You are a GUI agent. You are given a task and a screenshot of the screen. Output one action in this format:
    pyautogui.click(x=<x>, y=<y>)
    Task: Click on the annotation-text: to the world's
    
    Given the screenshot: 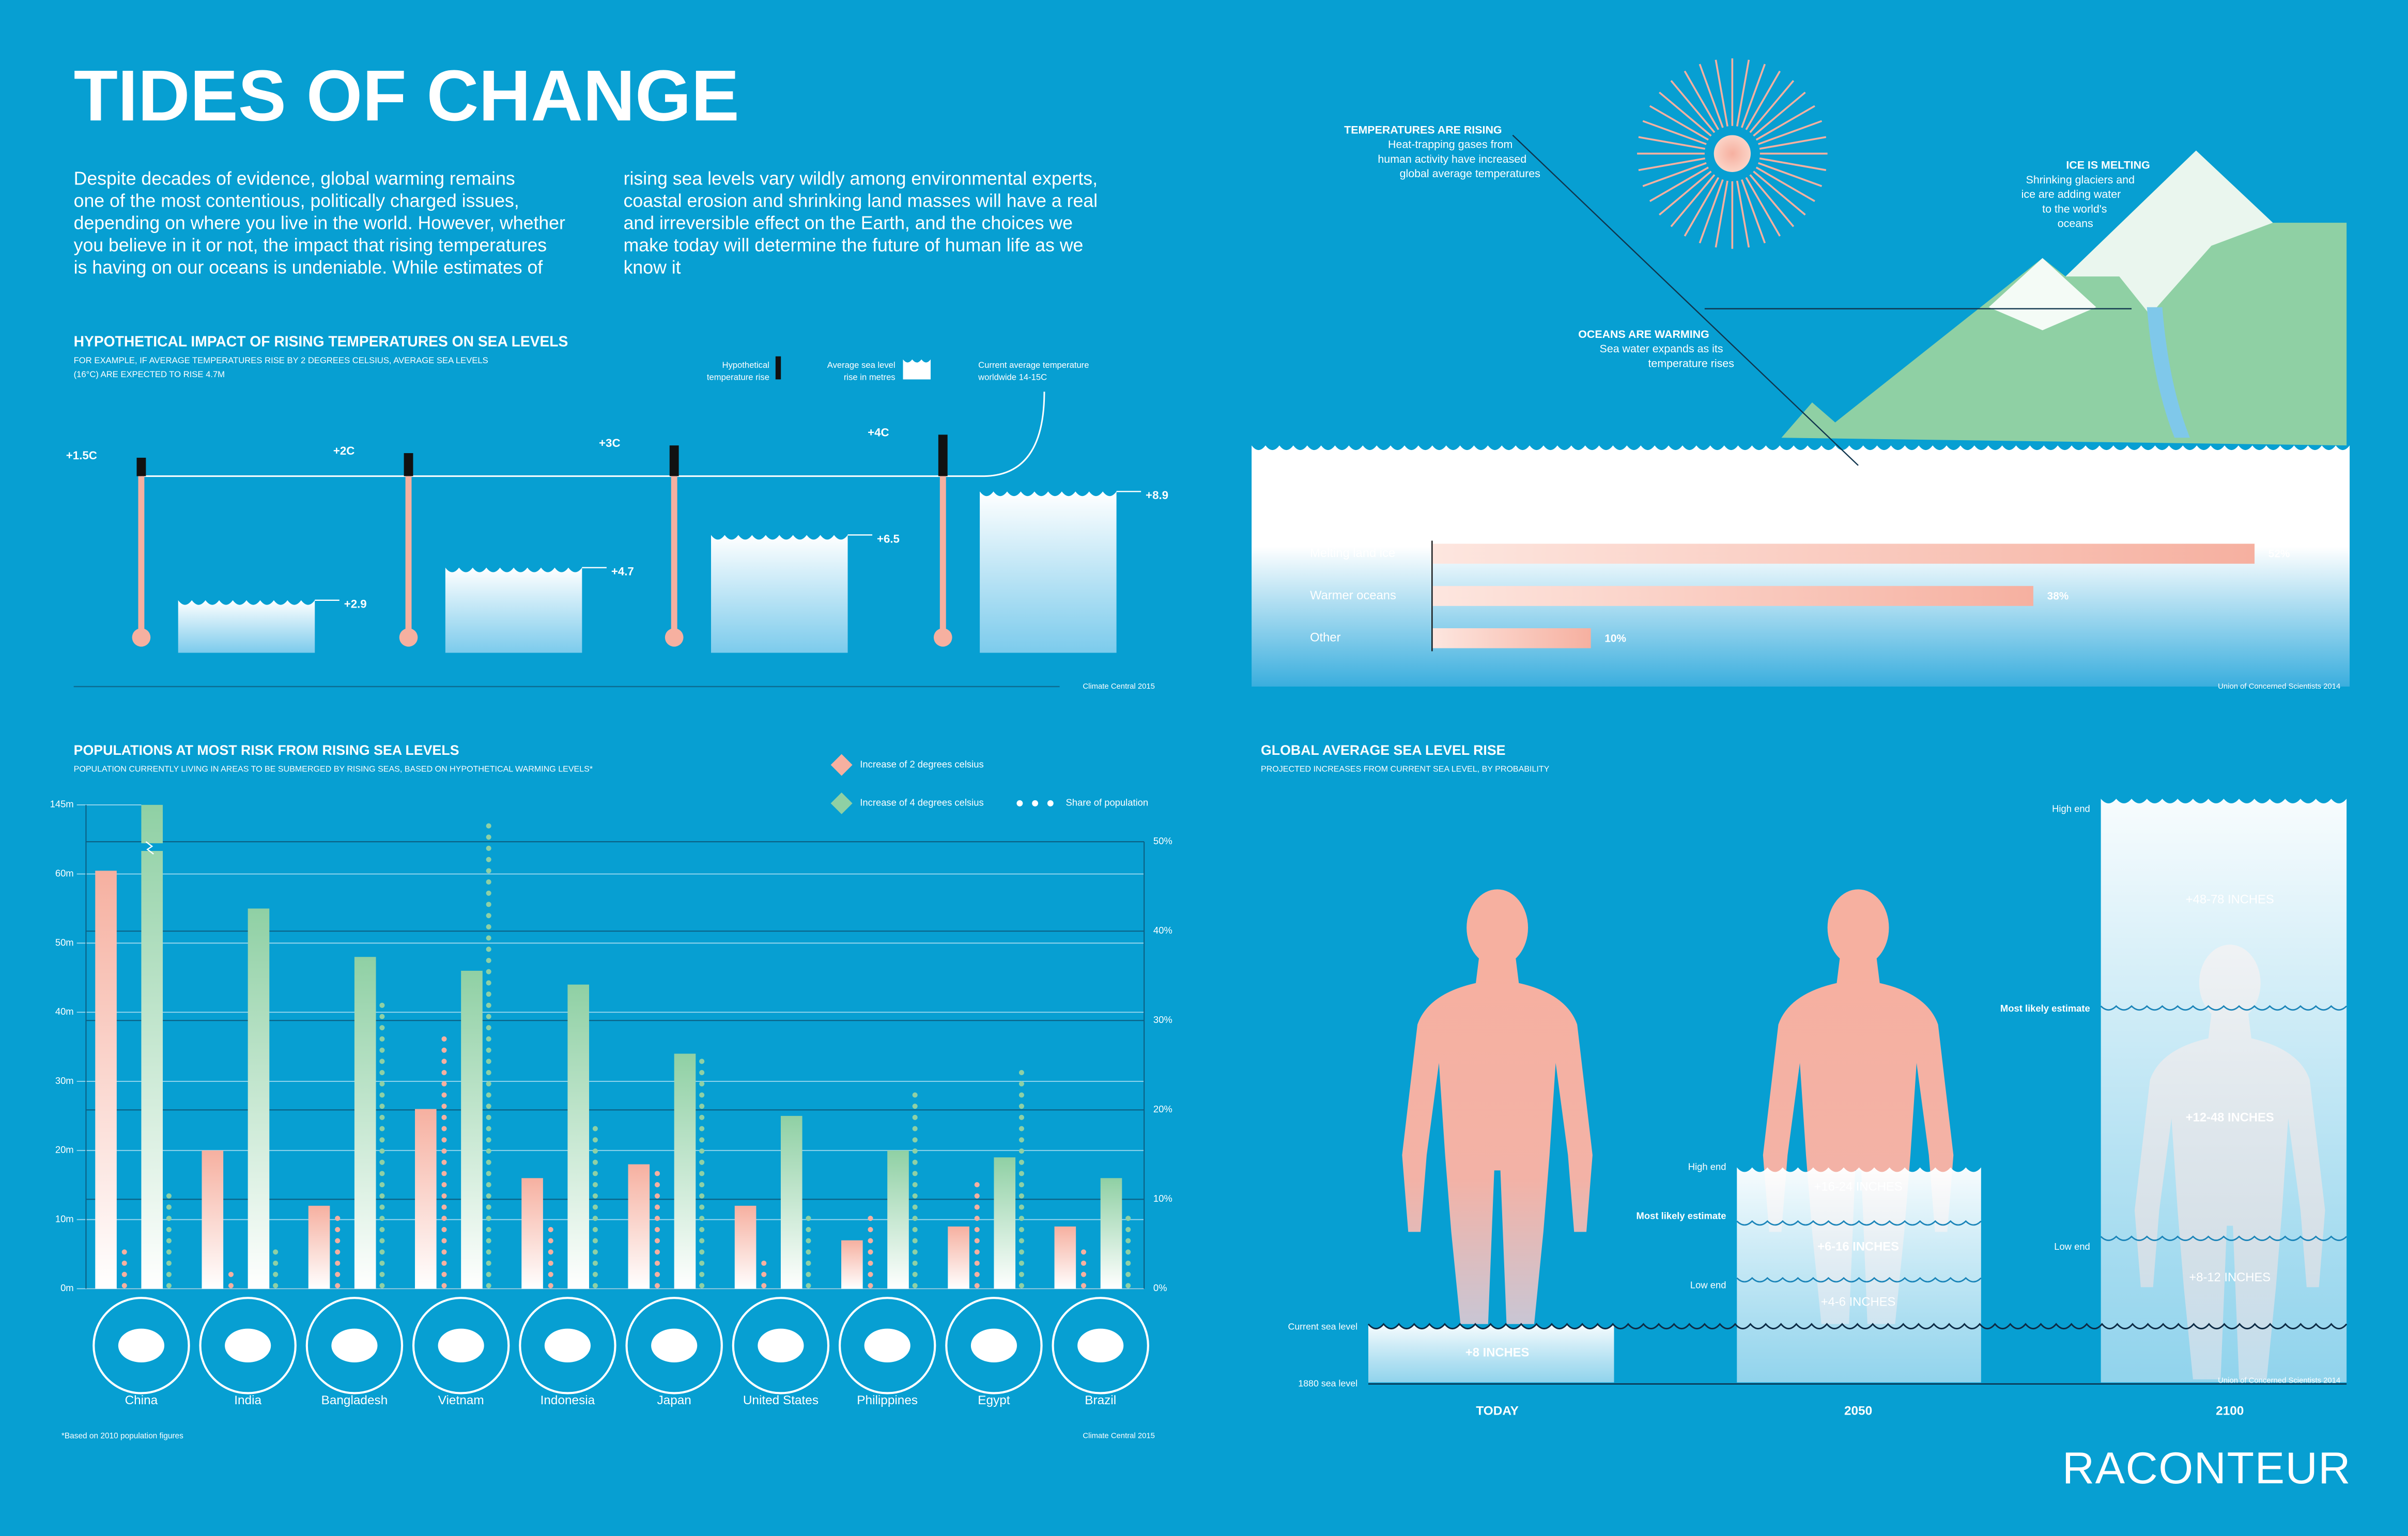 What is the action you would take?
    pyautogui.click(x=2074, y=209)
    